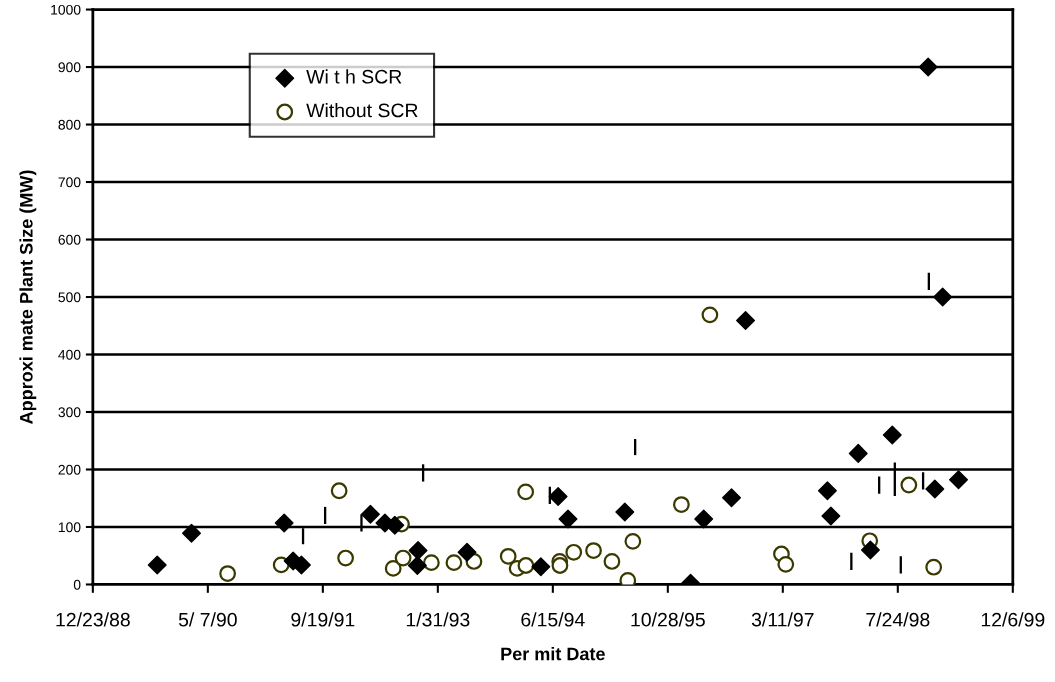 The image size is (1055, 682). What do you see at coordinates (28, 297) in the screenshot?
I see `y-axis-title: Approxi mate Plant Size (MW)` at bounding box center [28, 297].